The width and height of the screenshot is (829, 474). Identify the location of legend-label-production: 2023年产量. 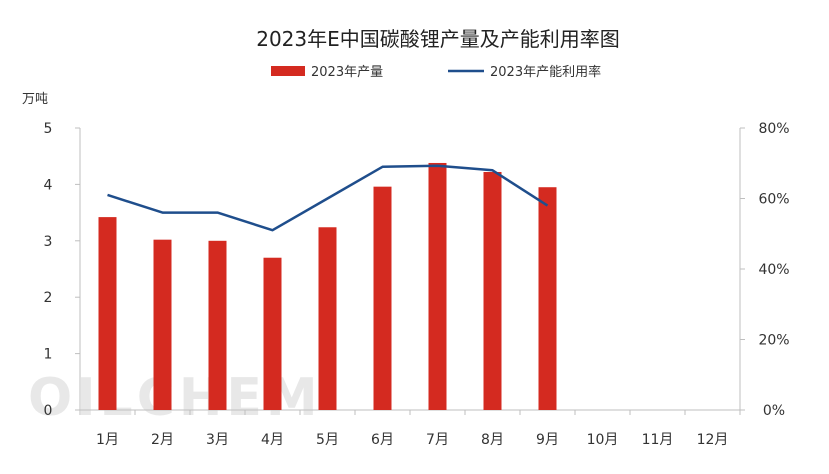
(347, 72).